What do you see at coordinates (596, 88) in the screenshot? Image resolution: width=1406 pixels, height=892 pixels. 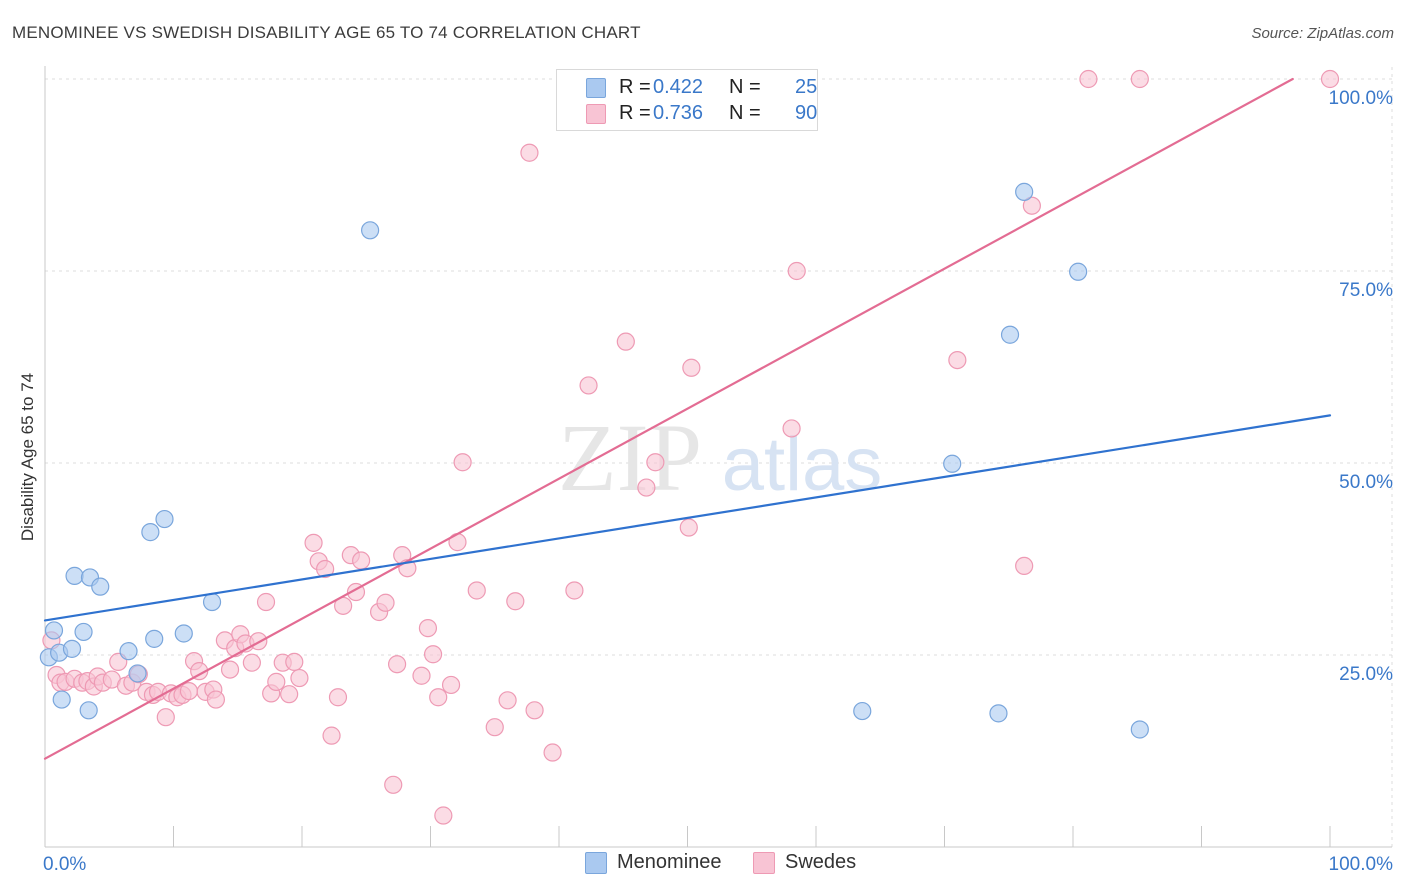 I see `menominee-swatch` at bounding box center [596, 88].